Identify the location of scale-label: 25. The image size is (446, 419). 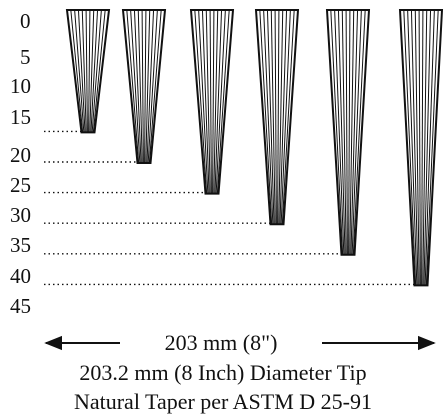
(20, 185).